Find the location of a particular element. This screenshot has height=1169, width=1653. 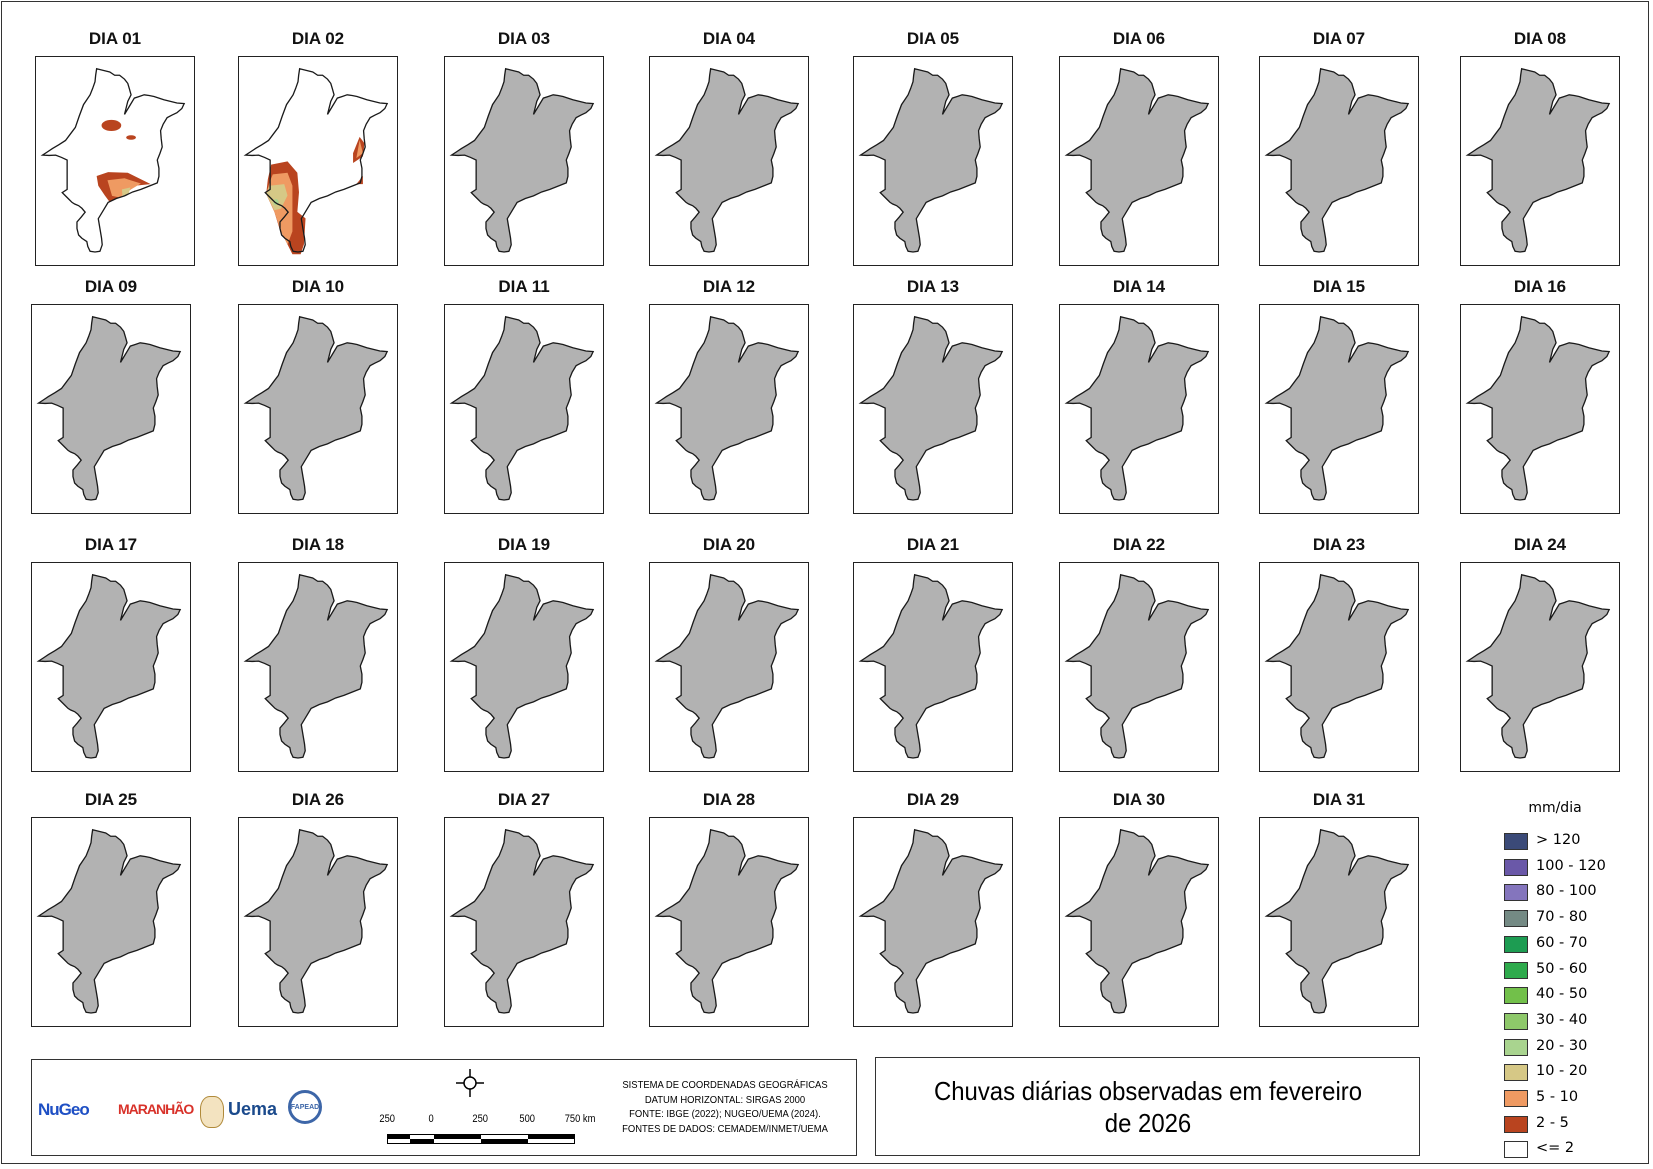

footer-panel is located at coordinates (444, 1107).